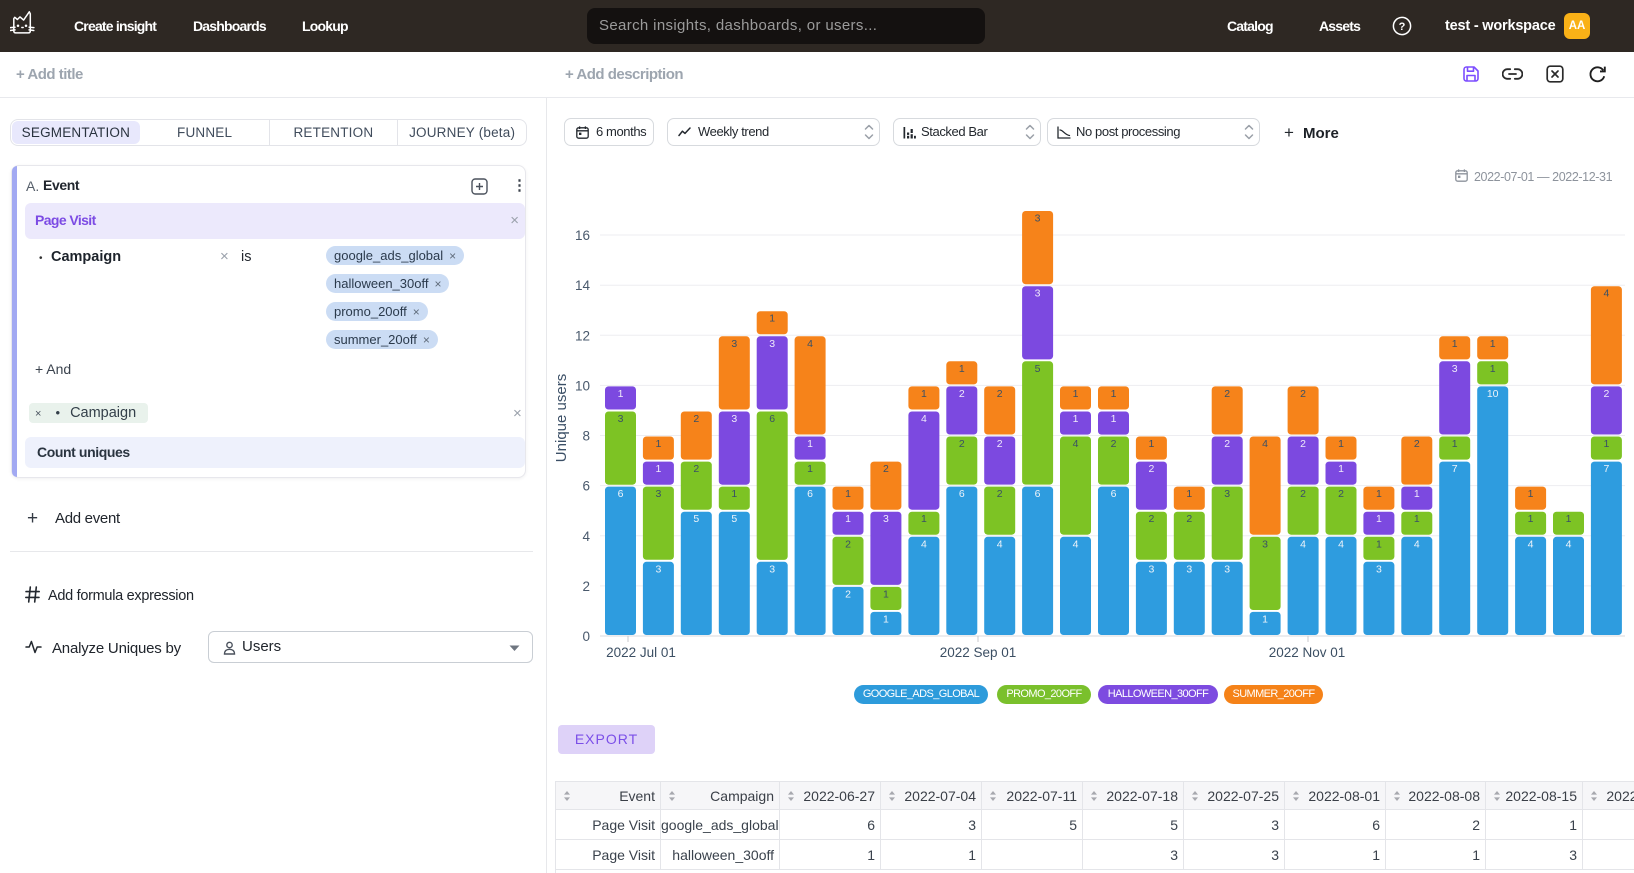  What do you see at coordinates (1493, 394) in the screenshot?
I see `svg-text: 10` at bounding box center [1493, 394].